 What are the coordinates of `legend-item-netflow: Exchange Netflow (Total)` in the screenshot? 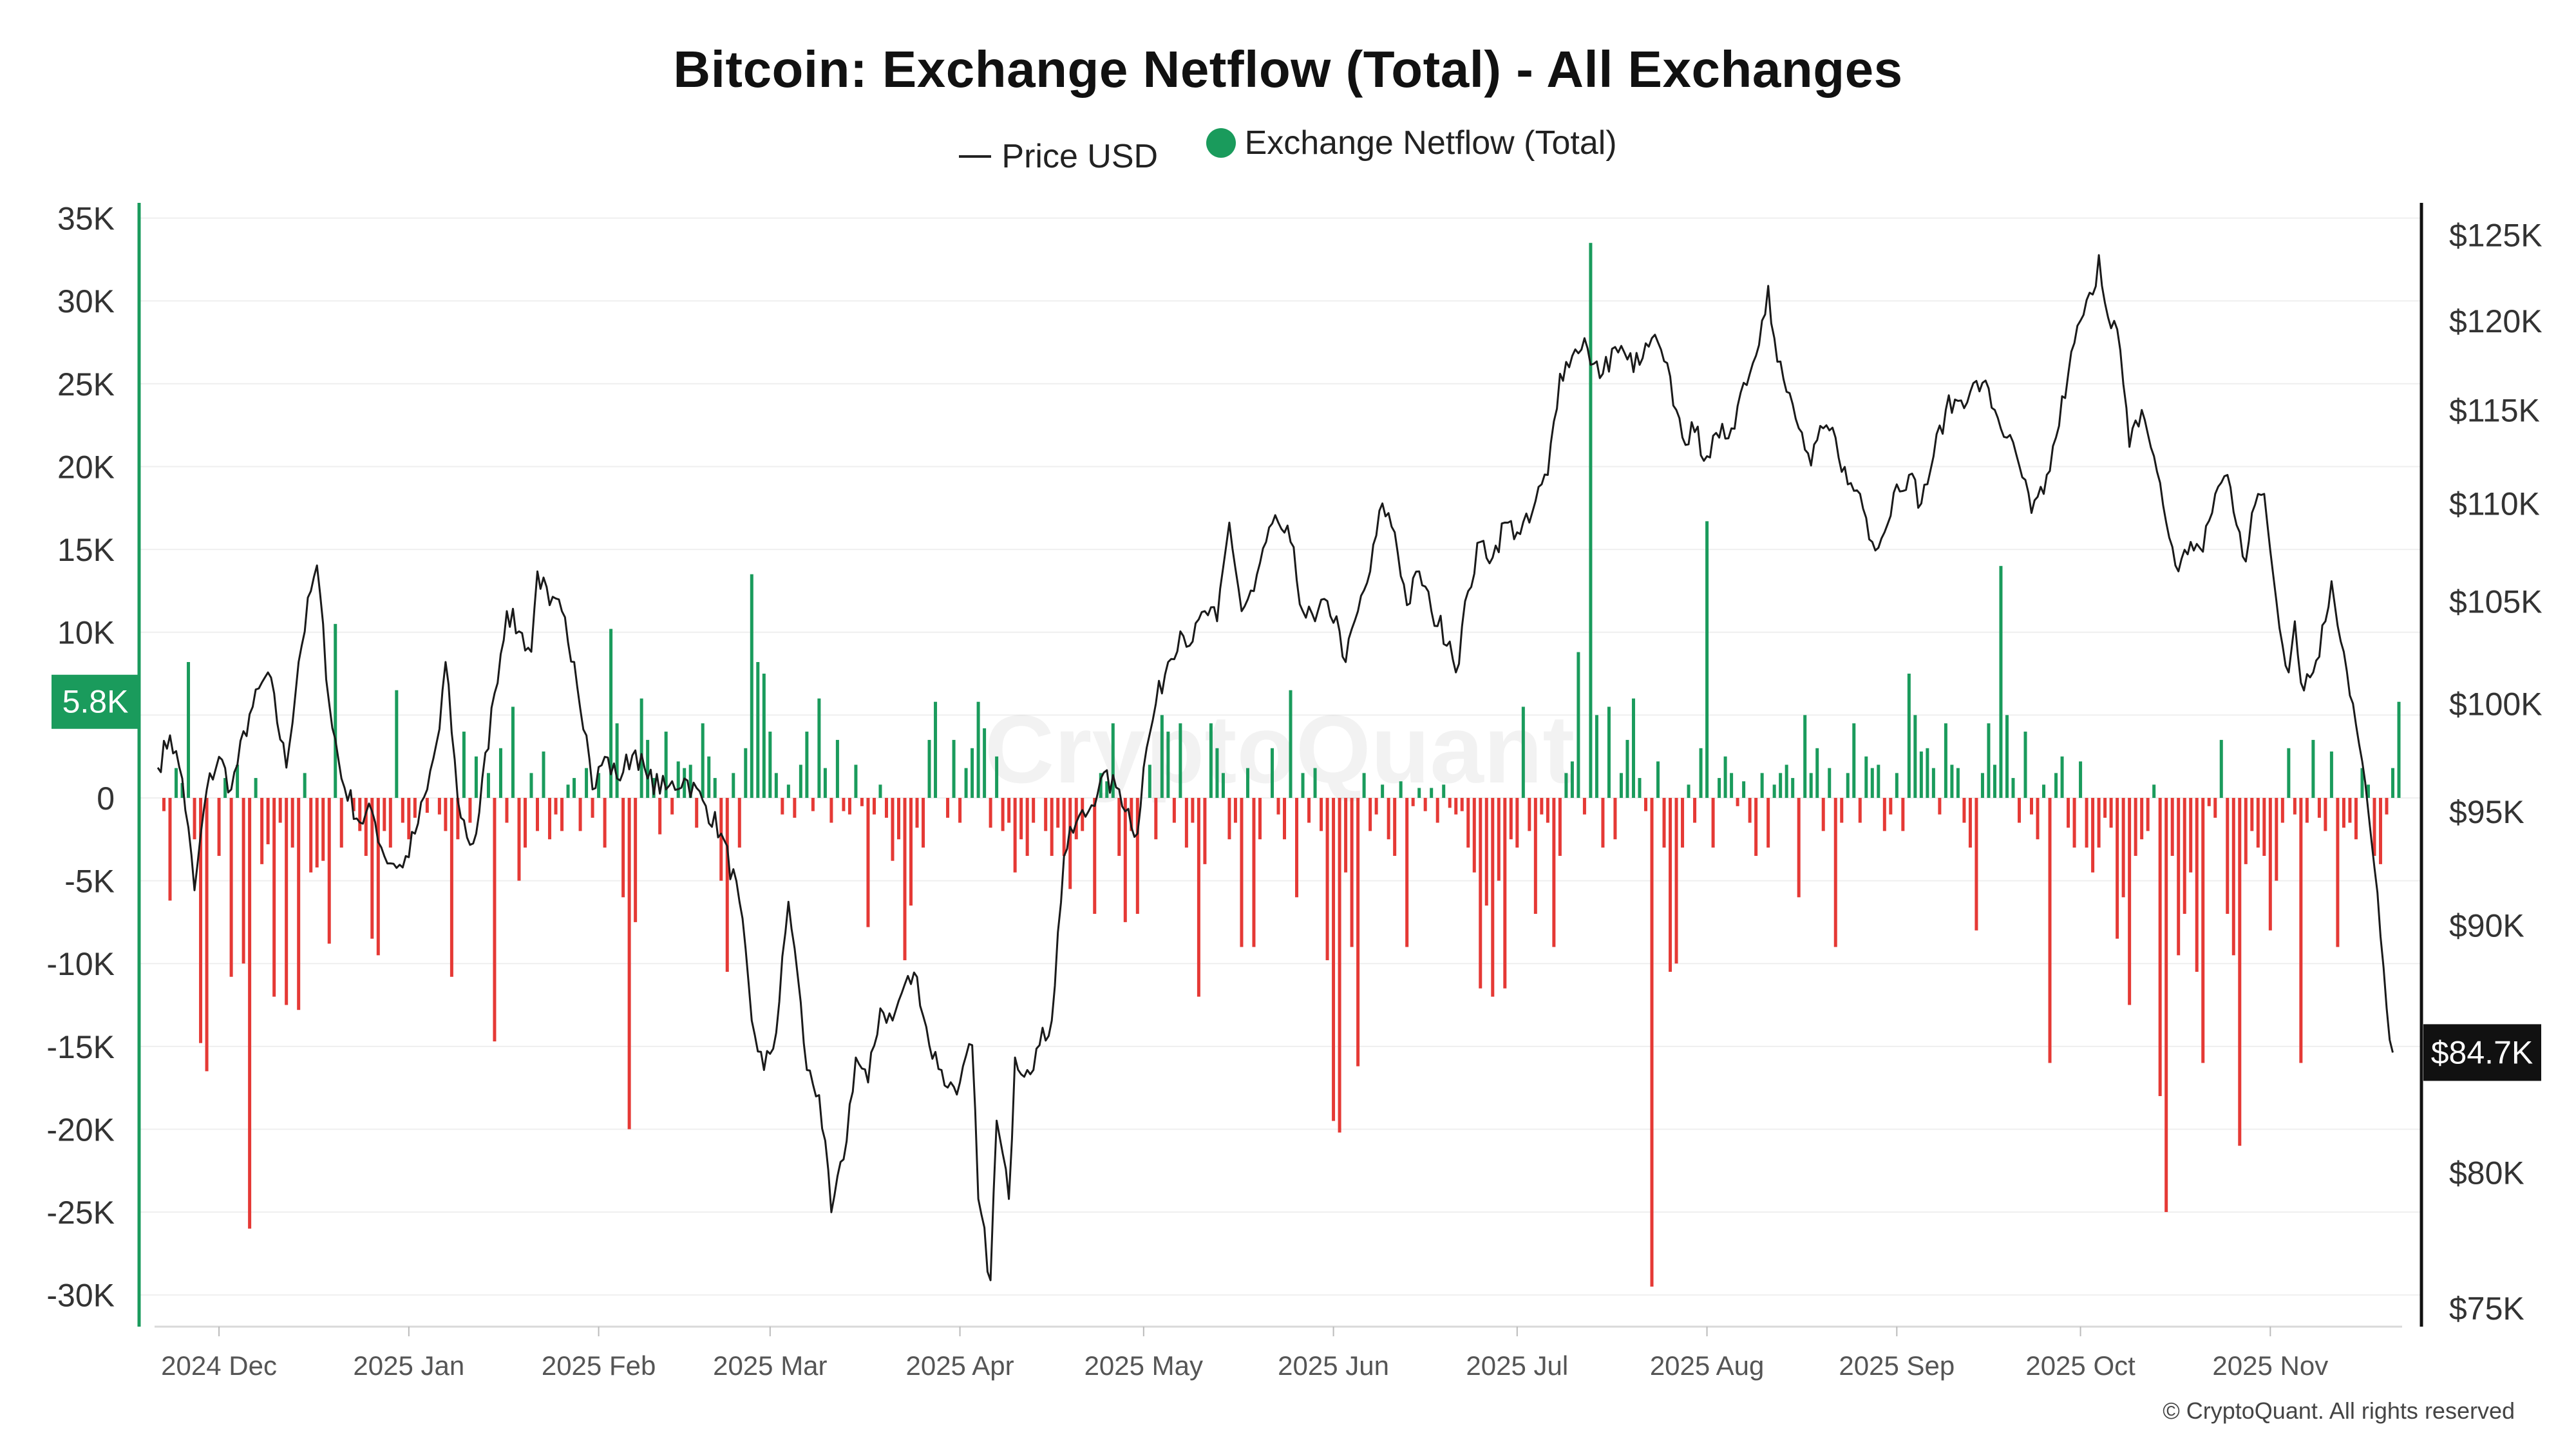 It's located at (1411, 143).